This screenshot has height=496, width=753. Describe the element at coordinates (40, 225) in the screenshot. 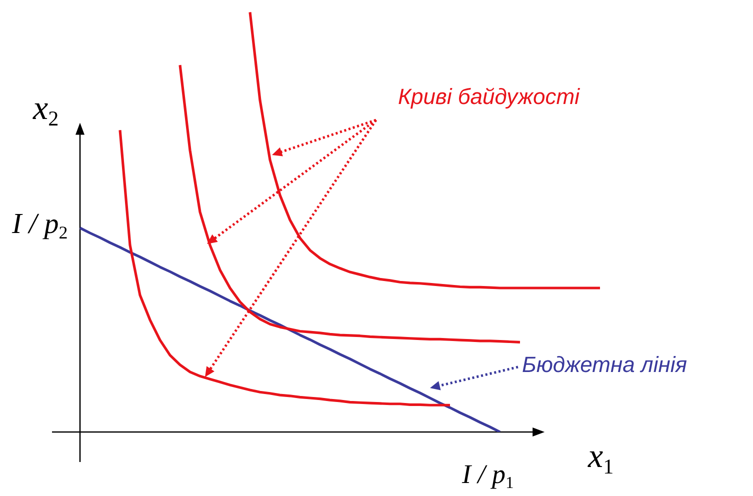

I see `text: I / p$_{2}$` at that location.